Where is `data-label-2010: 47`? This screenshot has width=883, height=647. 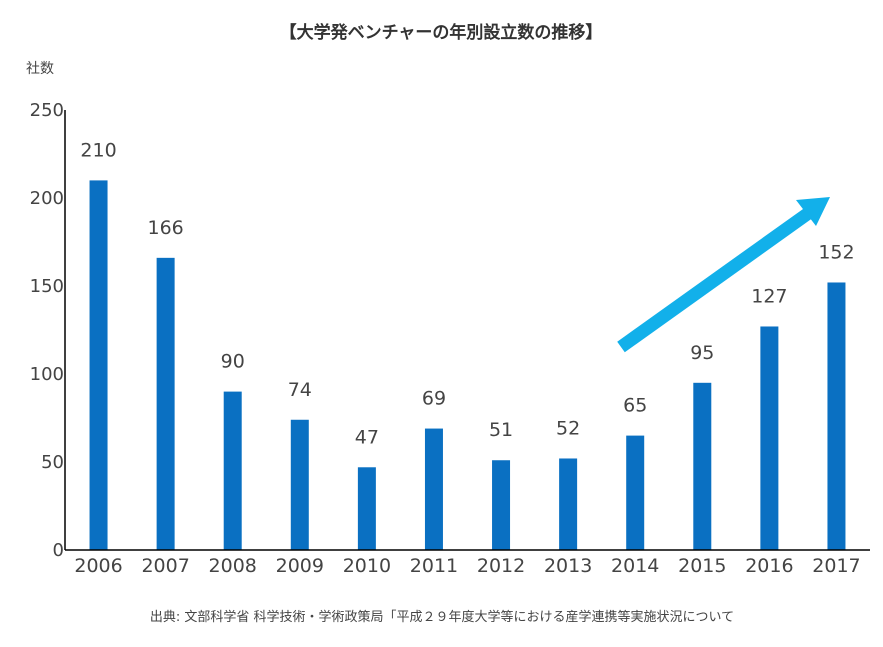 data-label-2010: 47 is located at coordinates (367, 437).